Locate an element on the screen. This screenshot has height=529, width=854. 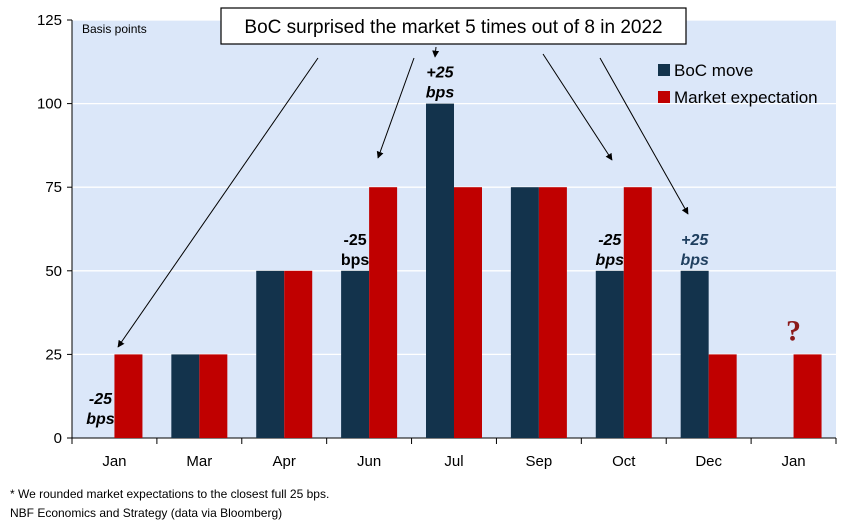
title-box is located at coordinates (453, 26).